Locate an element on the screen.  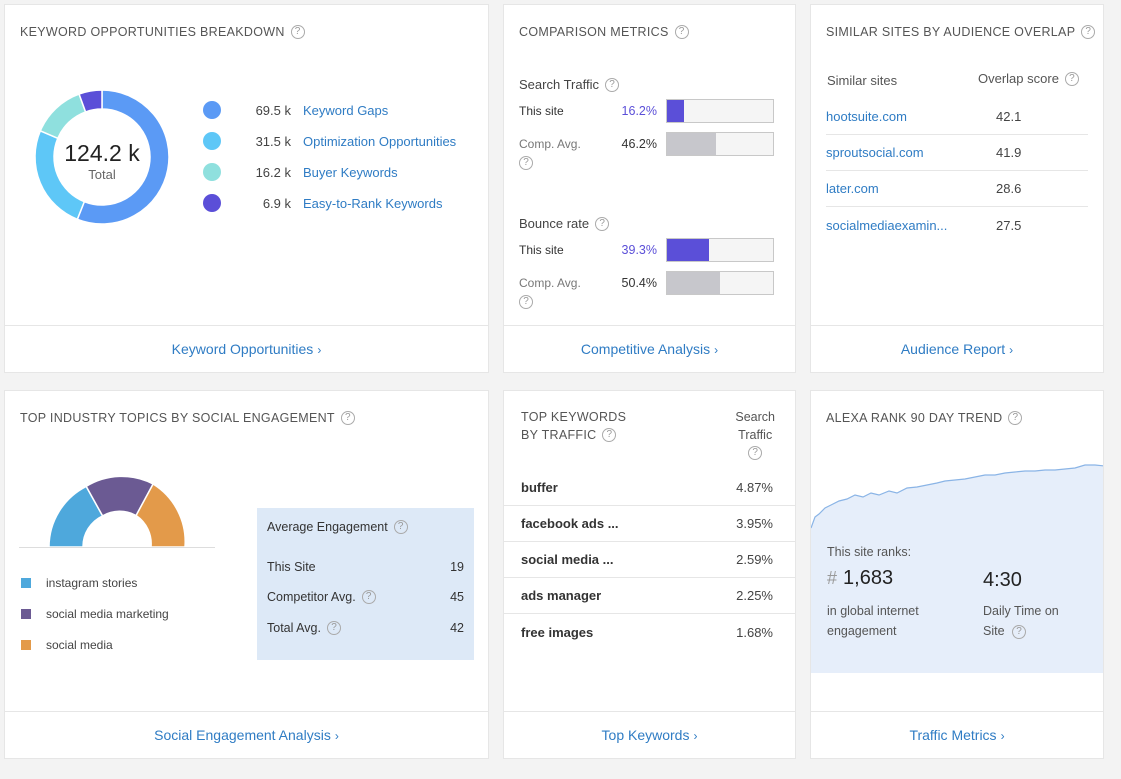
table-row: buffer 4.87% is located at coordinates (649, 488).